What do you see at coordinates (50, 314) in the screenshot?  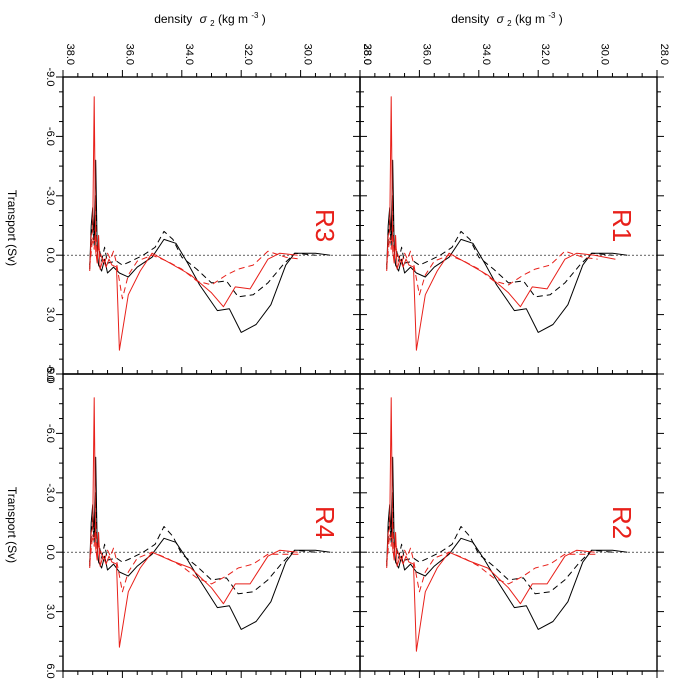 I see `y-tick-label: 3.0` at bounding box center [50, 314].